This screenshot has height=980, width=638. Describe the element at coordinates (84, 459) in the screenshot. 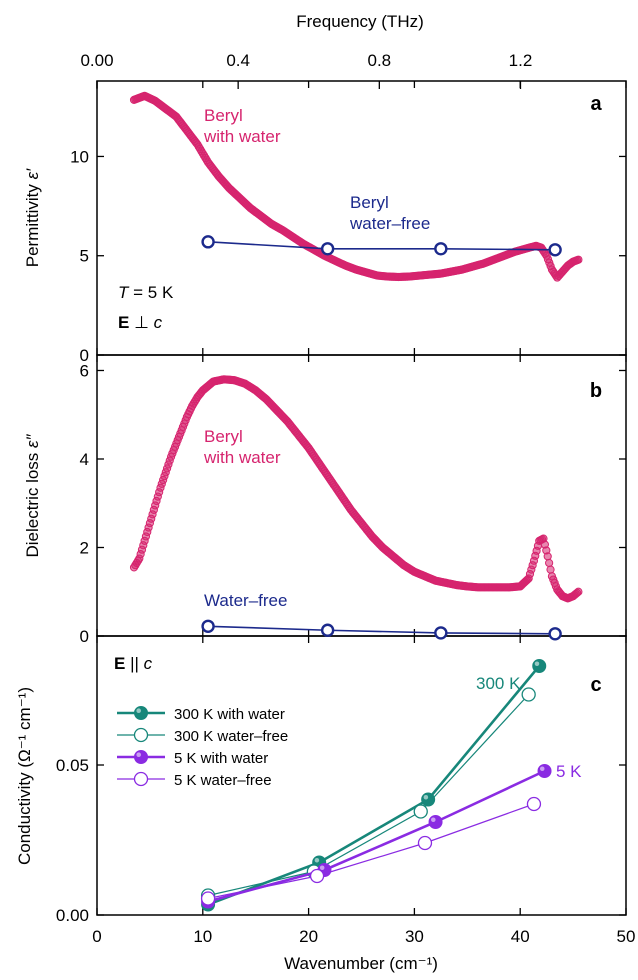

I see `y-tick-label: 4` at that location.